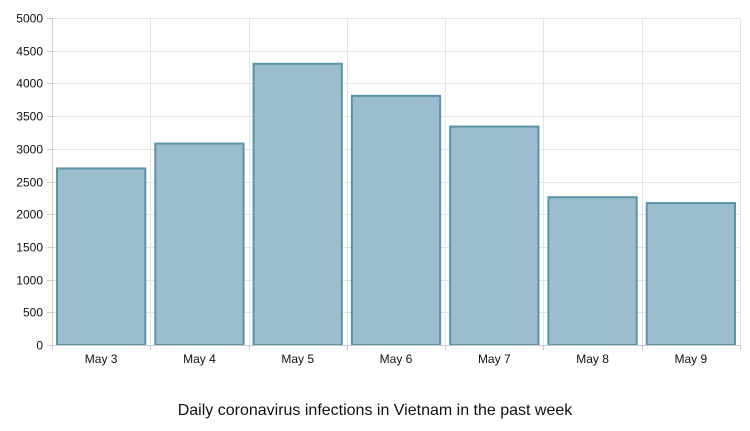 Image resolution: width=750 pixels, height=431 pixels. I want to click on x-tick-label: May 3, so click(101, 359).